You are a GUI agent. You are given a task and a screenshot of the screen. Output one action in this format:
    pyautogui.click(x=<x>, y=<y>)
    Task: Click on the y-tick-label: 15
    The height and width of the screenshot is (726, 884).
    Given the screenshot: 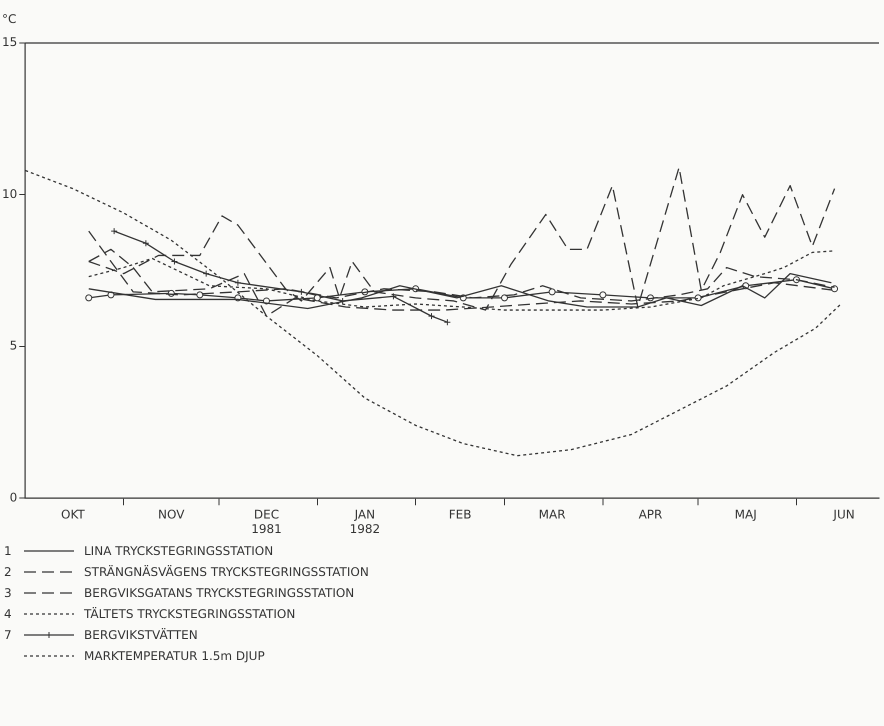 What is the action you would take?
    pyautogui.click(x=10, y=42)
    